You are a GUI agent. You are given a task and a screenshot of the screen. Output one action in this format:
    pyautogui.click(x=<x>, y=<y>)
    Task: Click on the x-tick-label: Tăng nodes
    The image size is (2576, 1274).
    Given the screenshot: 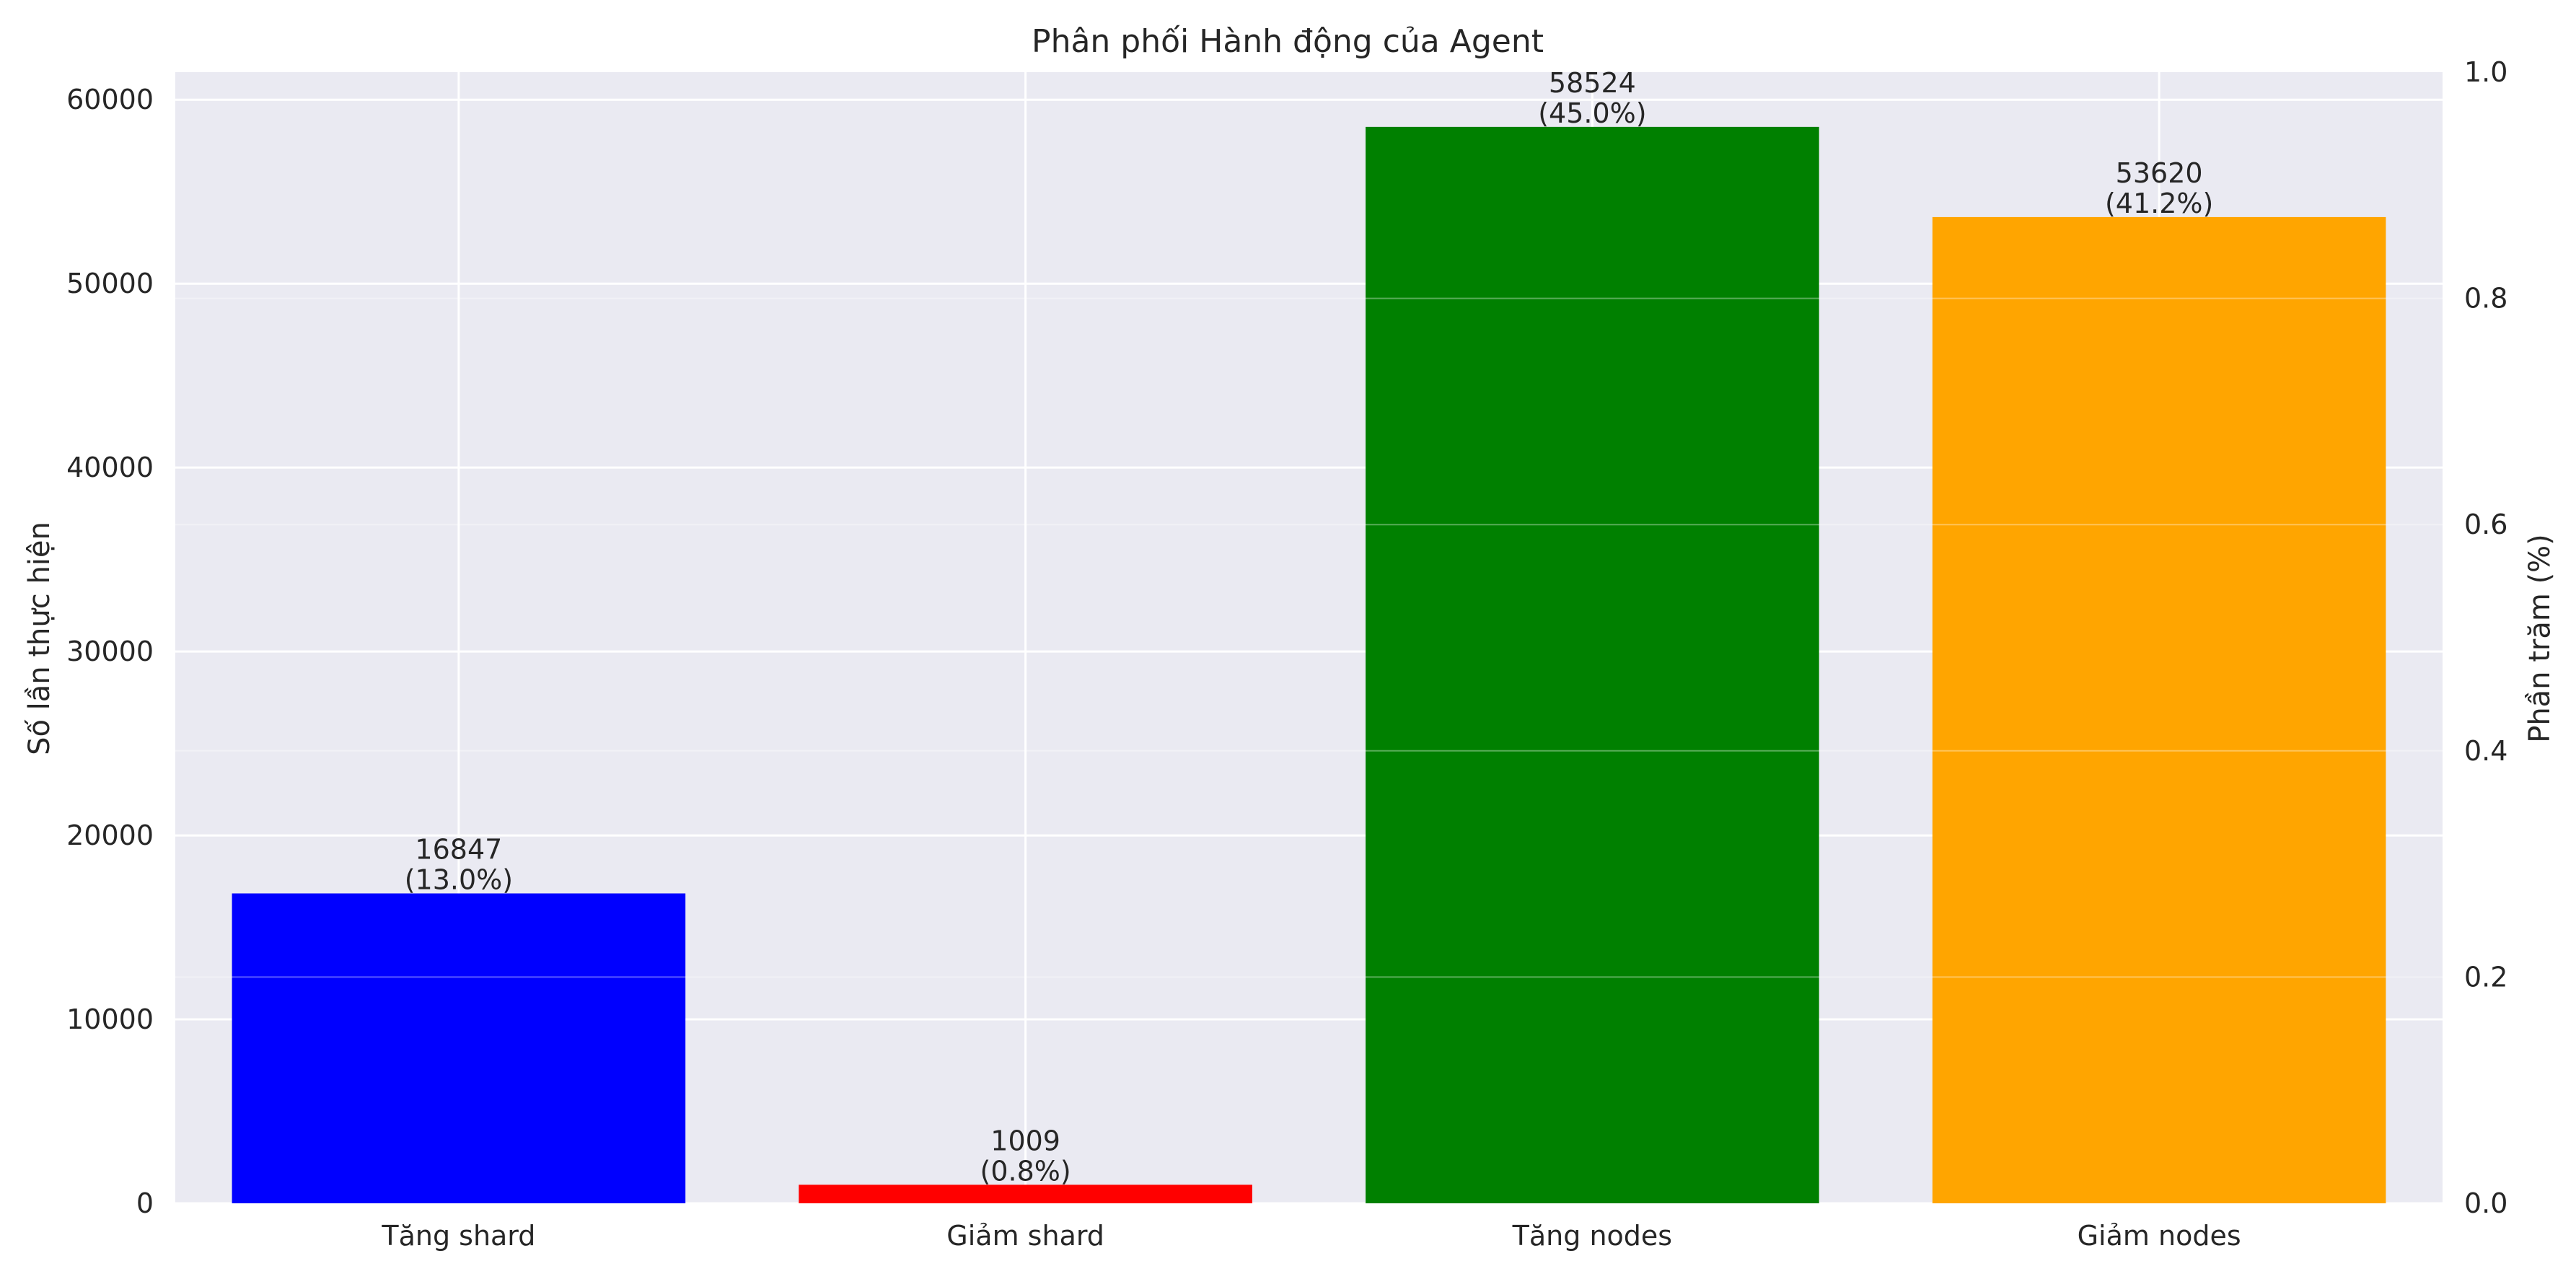 What is the action you would take?
    pyautogui.click(x=1592, y=1236)
    